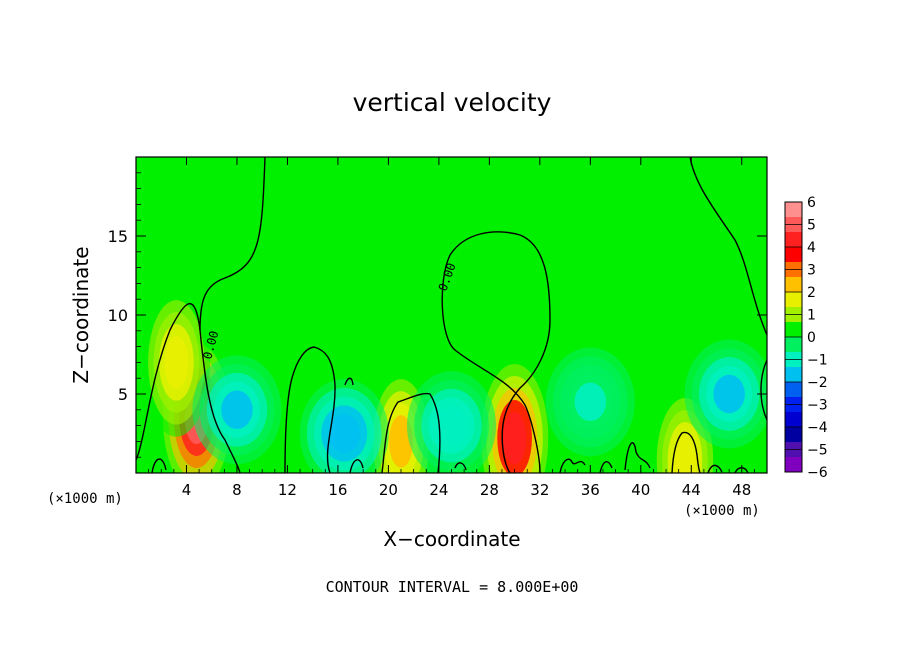 This screenshot has width=904, height=654. I want to click on x-tick-label: 36, so click(590, 490).